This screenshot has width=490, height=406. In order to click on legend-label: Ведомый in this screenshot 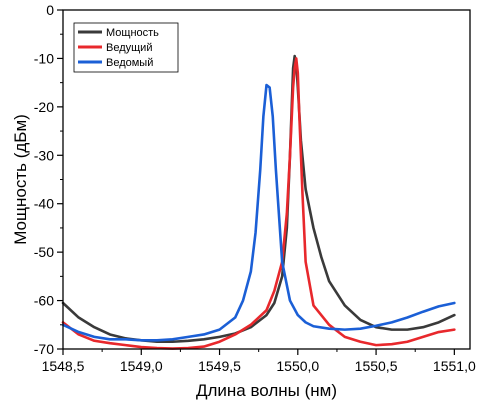, I will do `click(129, 63)`.